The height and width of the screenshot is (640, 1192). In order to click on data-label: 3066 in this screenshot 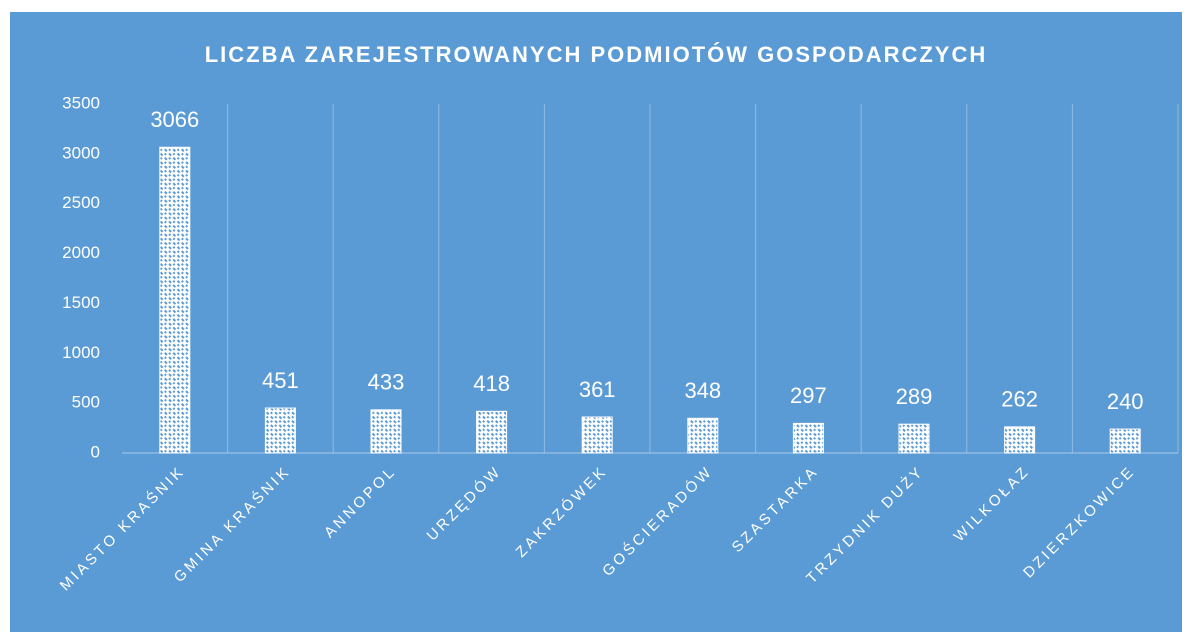, I will do `click(174, 119)`.